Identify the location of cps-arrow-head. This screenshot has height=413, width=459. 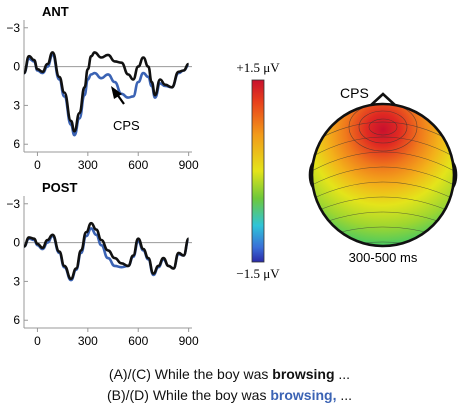
(116, 92).